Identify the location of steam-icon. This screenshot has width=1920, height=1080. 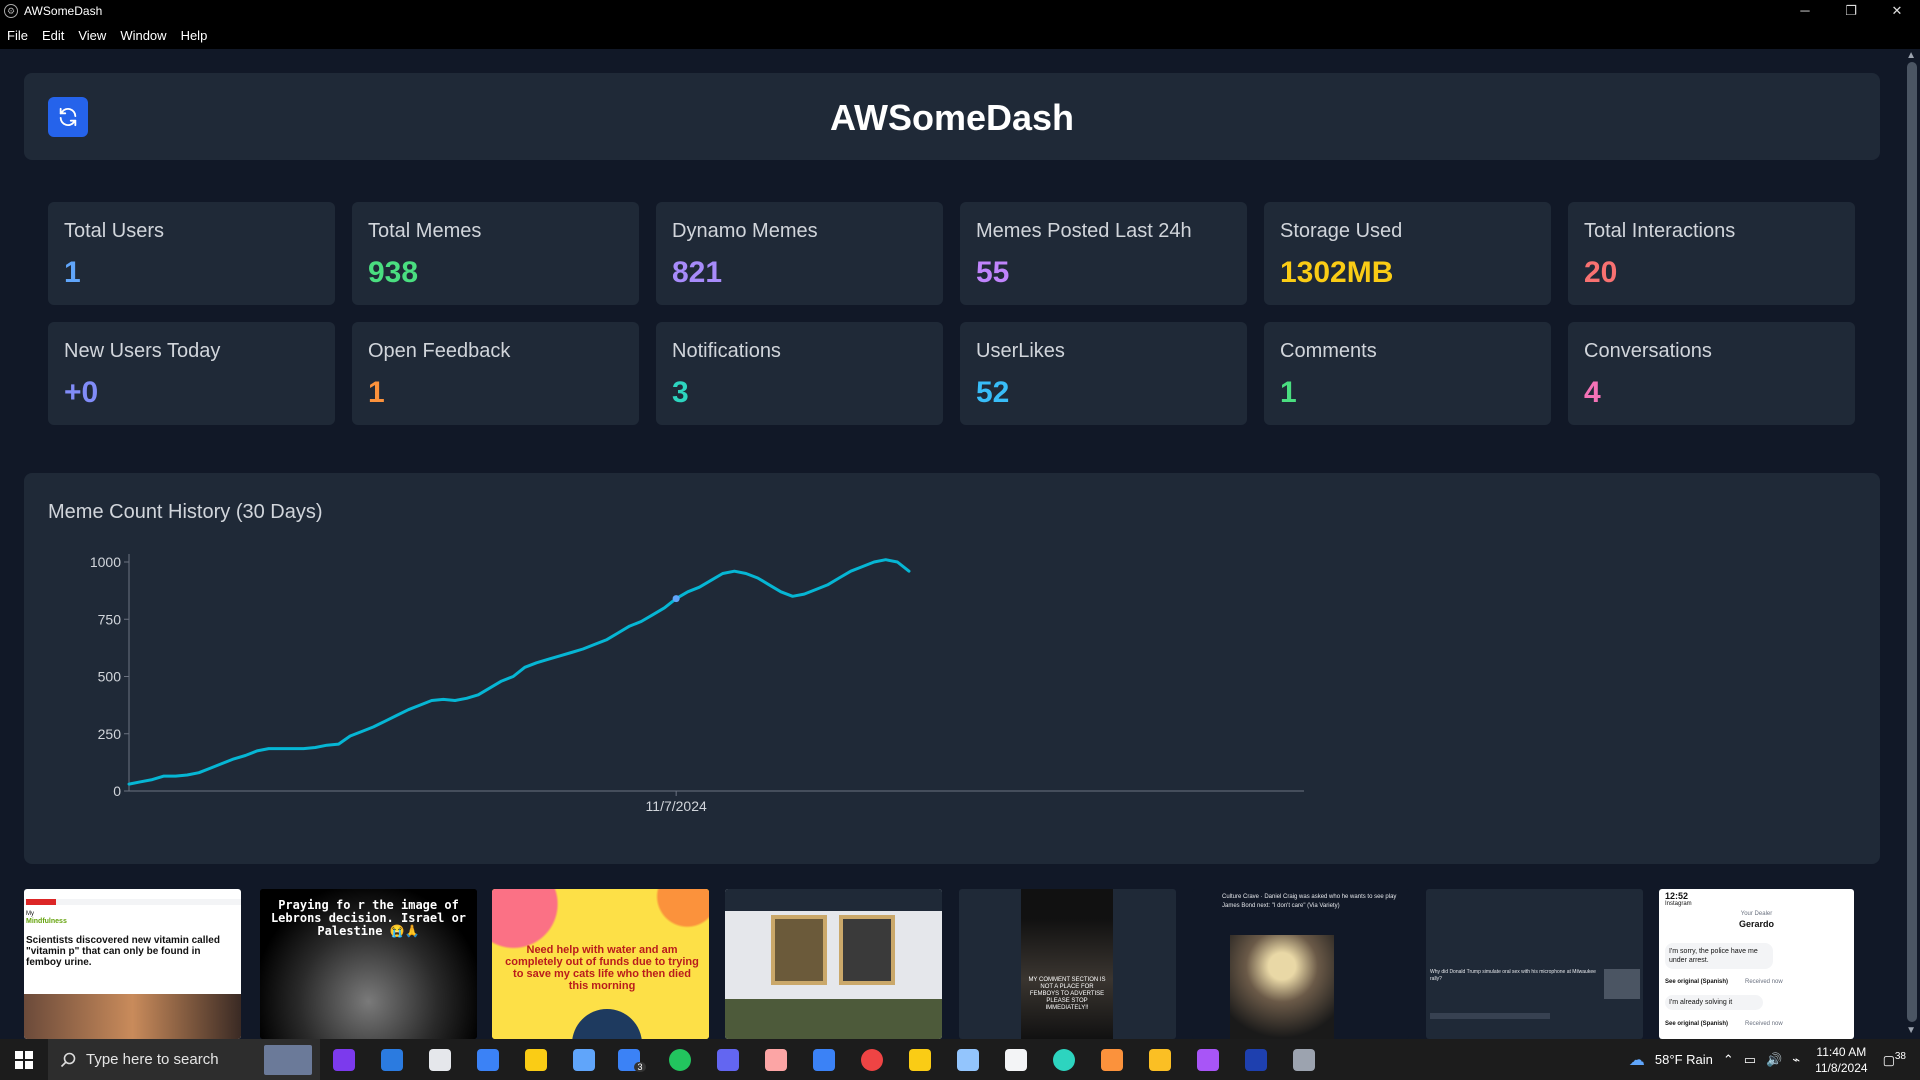
(968, 1059).